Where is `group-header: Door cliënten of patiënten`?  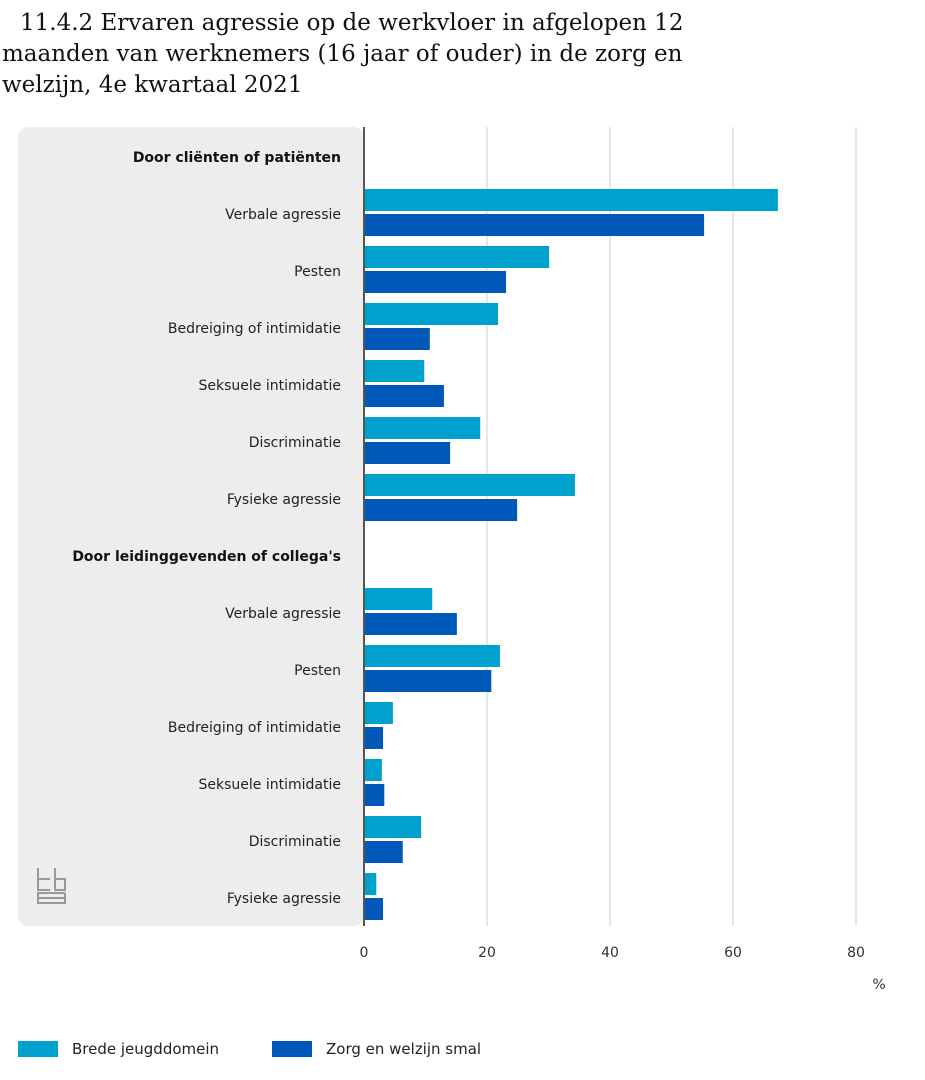
group-header: Door cliënten of patiënten is located at coordinates (237, 158).